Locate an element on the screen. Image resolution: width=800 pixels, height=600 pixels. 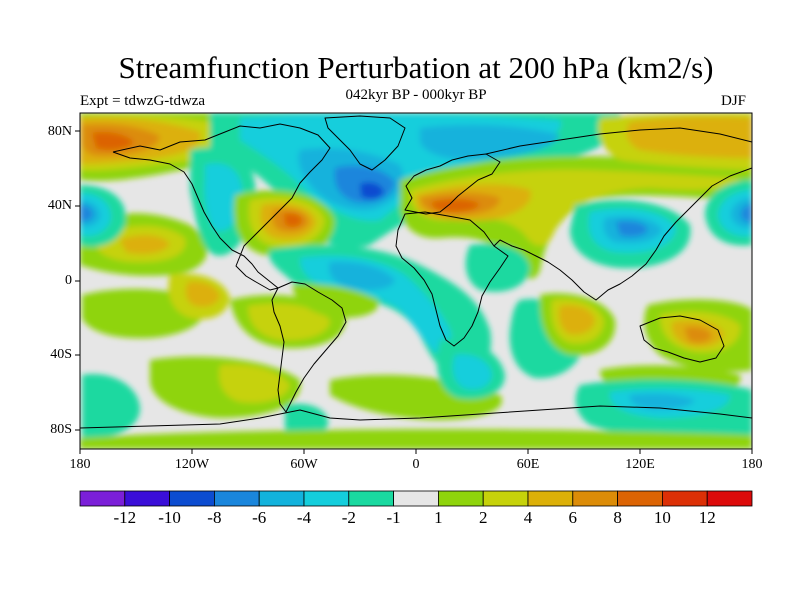
coast-asia is located at coordinates (618, 214).